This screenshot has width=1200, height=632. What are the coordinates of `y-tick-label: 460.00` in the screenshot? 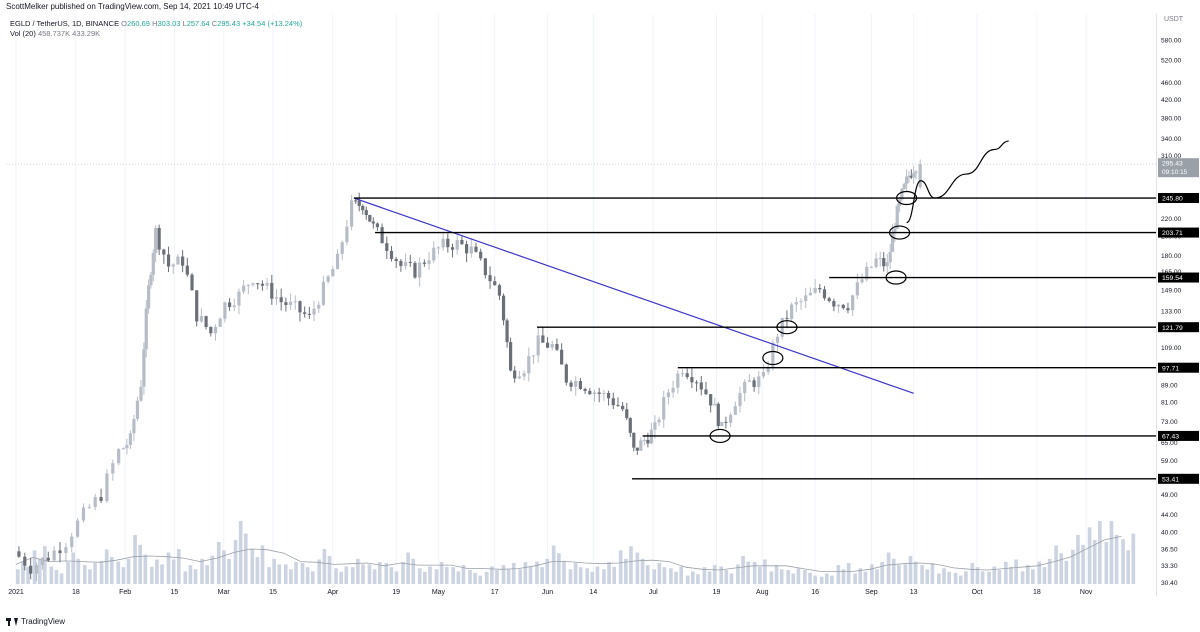 It's located at (1171, 83).